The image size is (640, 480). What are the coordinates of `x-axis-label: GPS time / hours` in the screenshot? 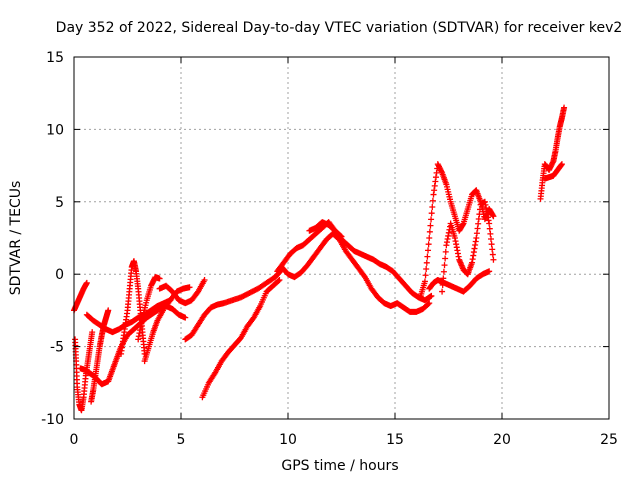 It's located at (339, 466).